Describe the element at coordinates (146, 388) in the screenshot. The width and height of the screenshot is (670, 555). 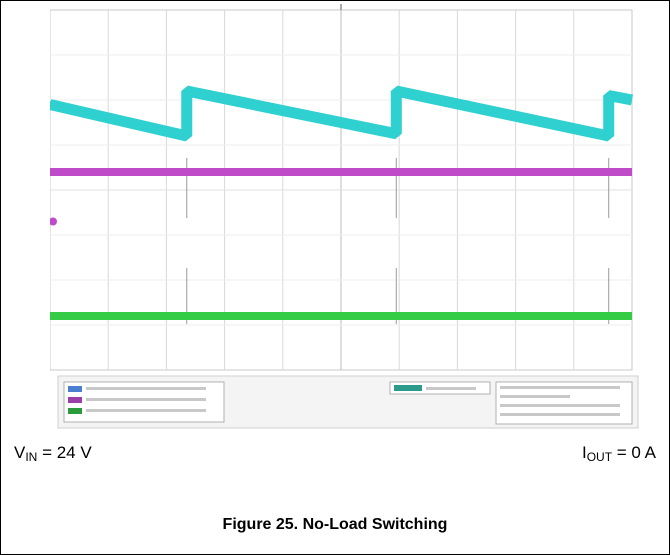
I see `ch1-readout-text` at that location.